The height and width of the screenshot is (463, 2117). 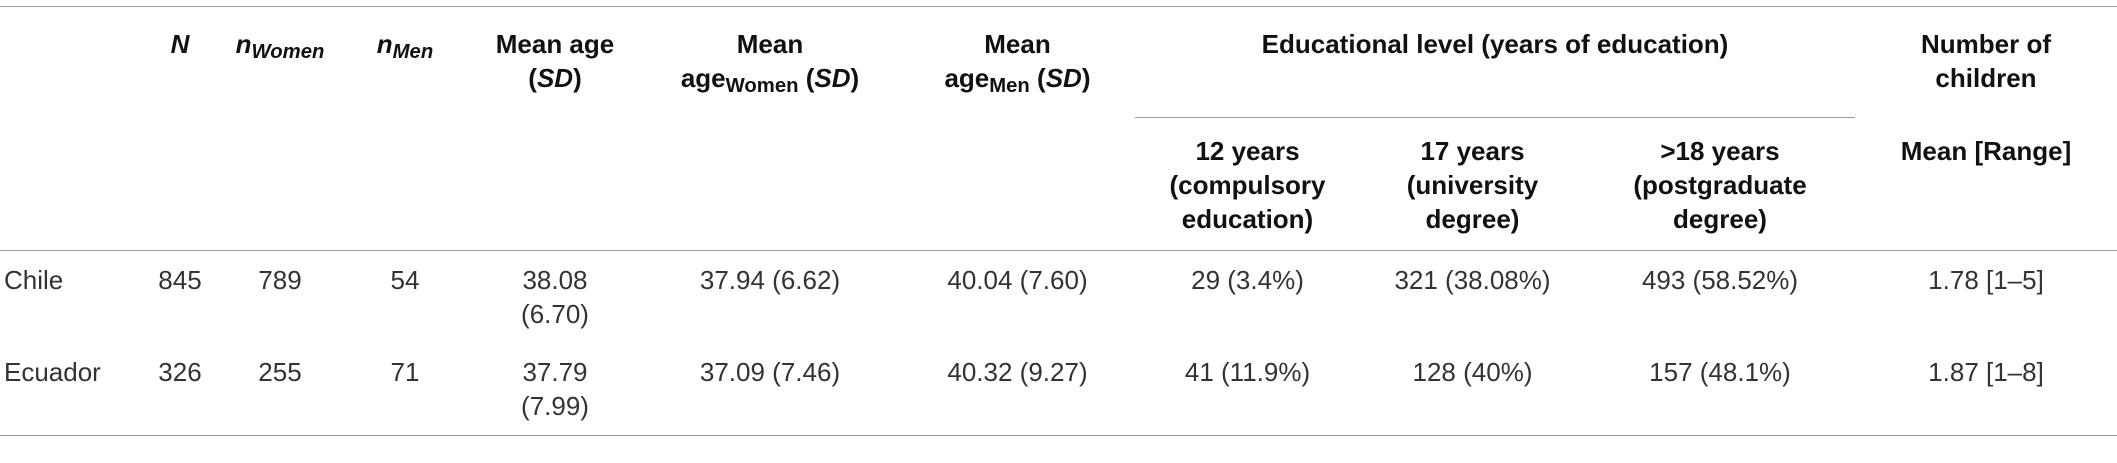 I want to click on cell-n: 845, so click(x=180, y=296).